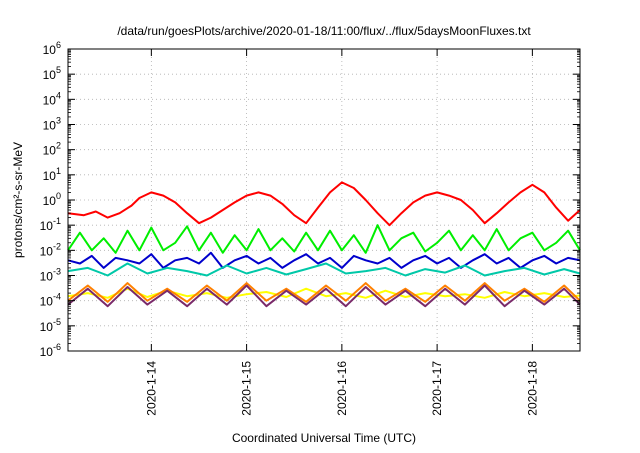  I want to click on y-tick-label: 10⁰, so click(52, 199).